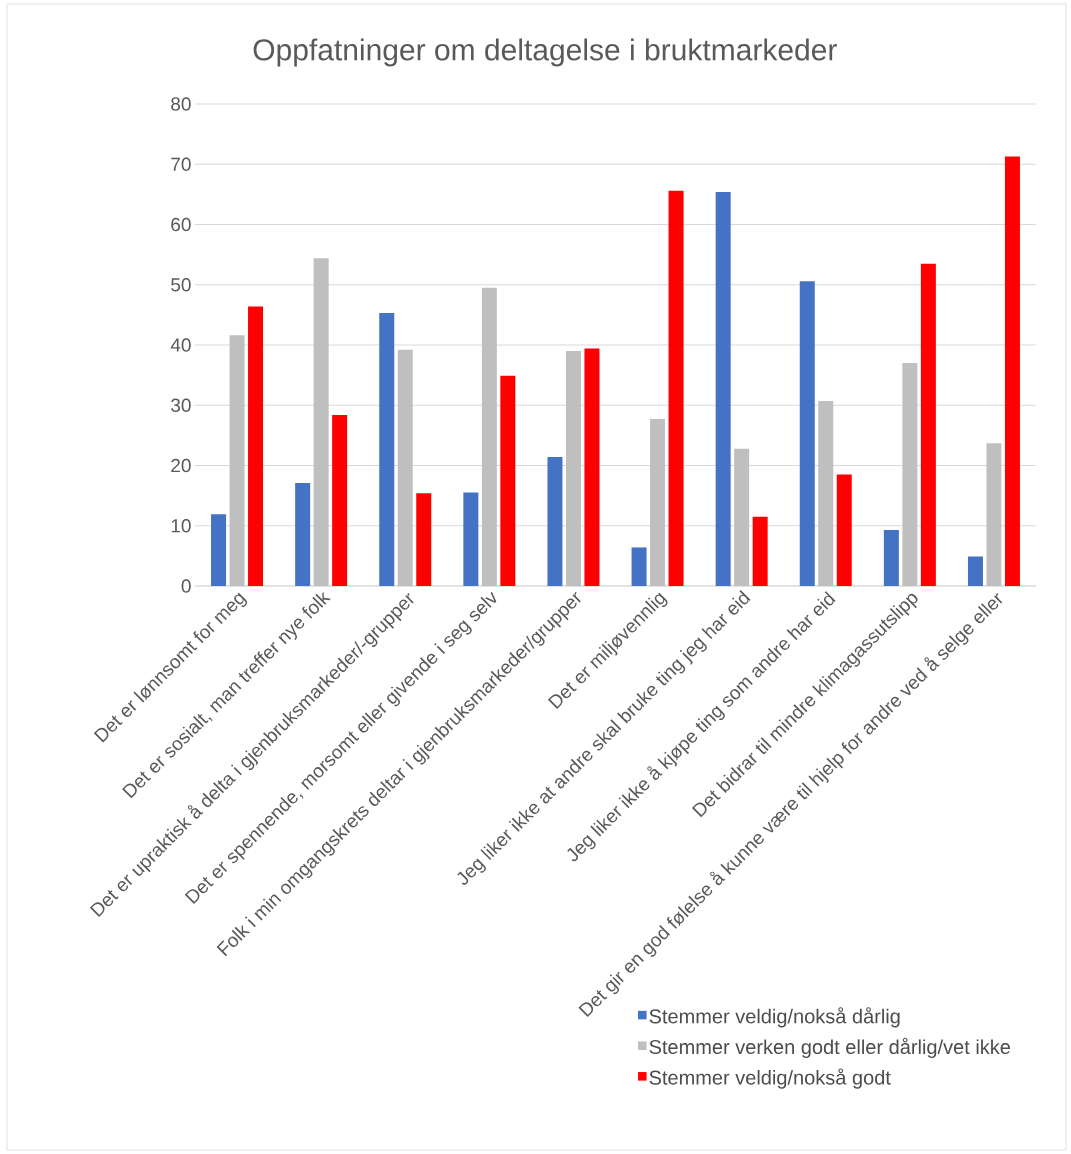  What do you see at coordinates (181, 465) in the screenshot?
I see `y-tick-label: 20` at bounding box center [181, 465].